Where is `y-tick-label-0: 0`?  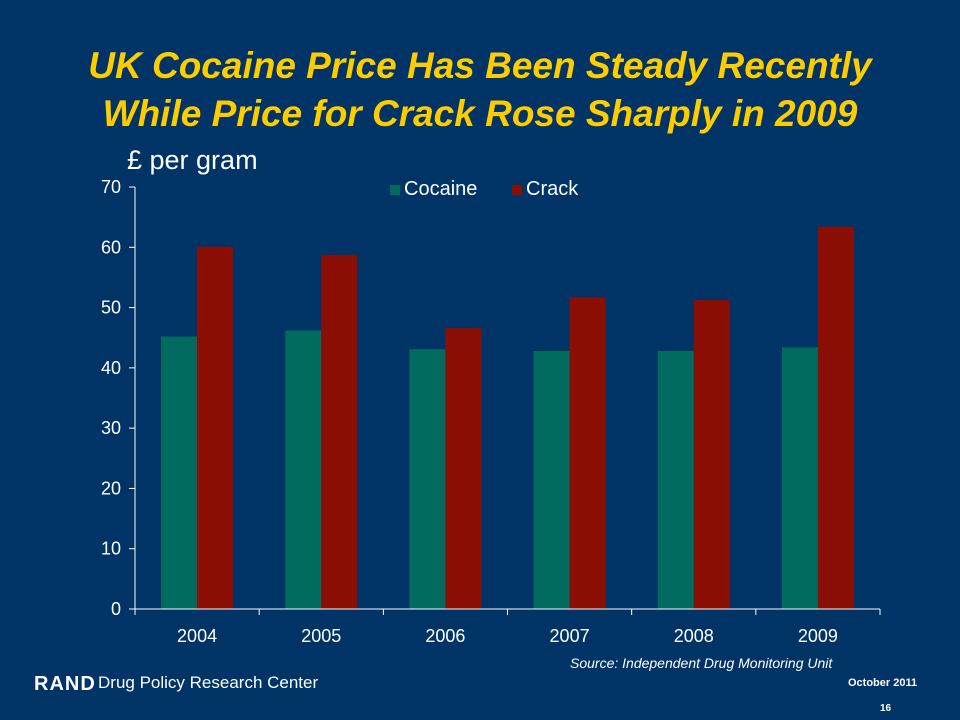 y-tick-label-0: 0 is located at coordinates (116, 609).